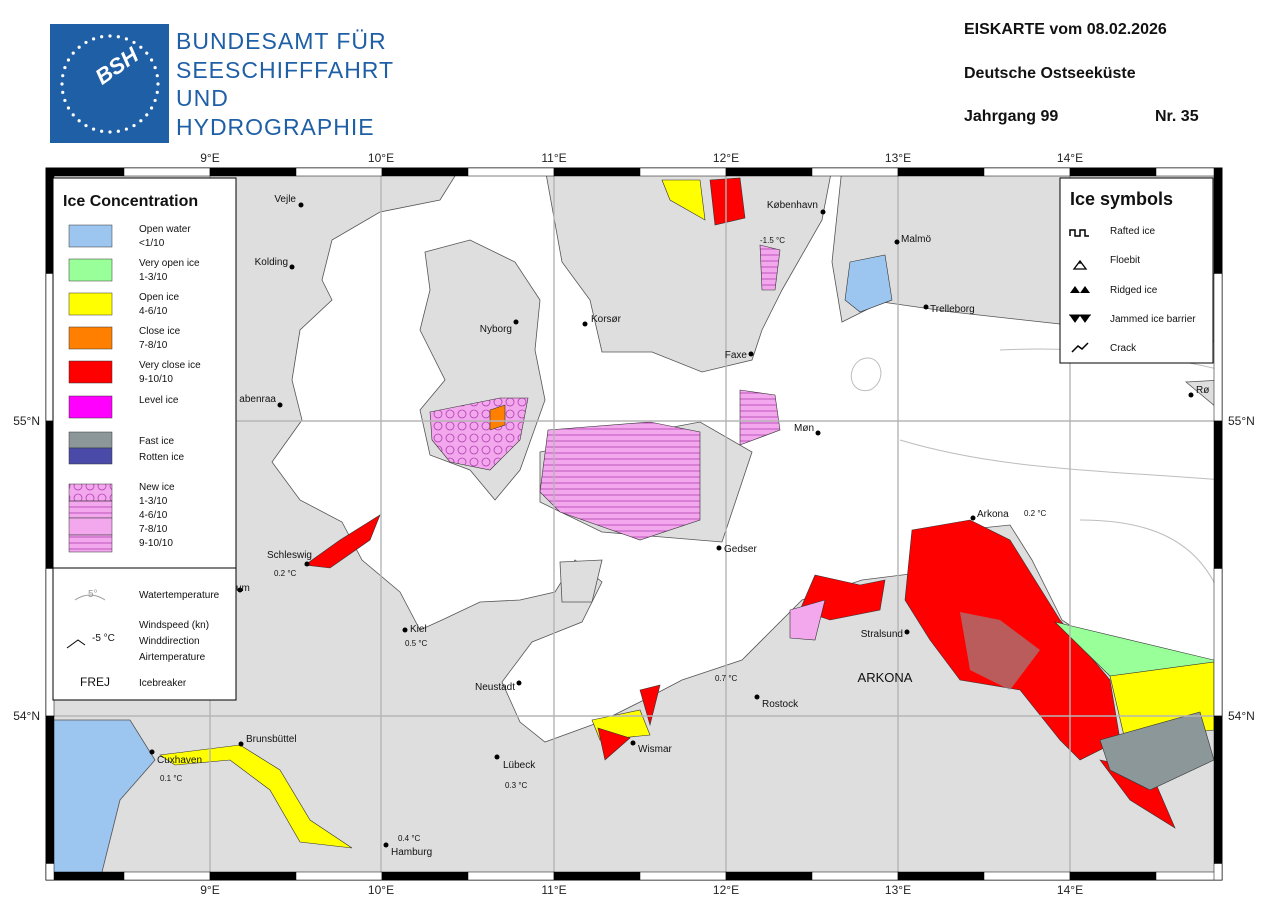  Describe the element at coordinates (109, 83) in the screenshot. I see `logo: BSH` at that location.